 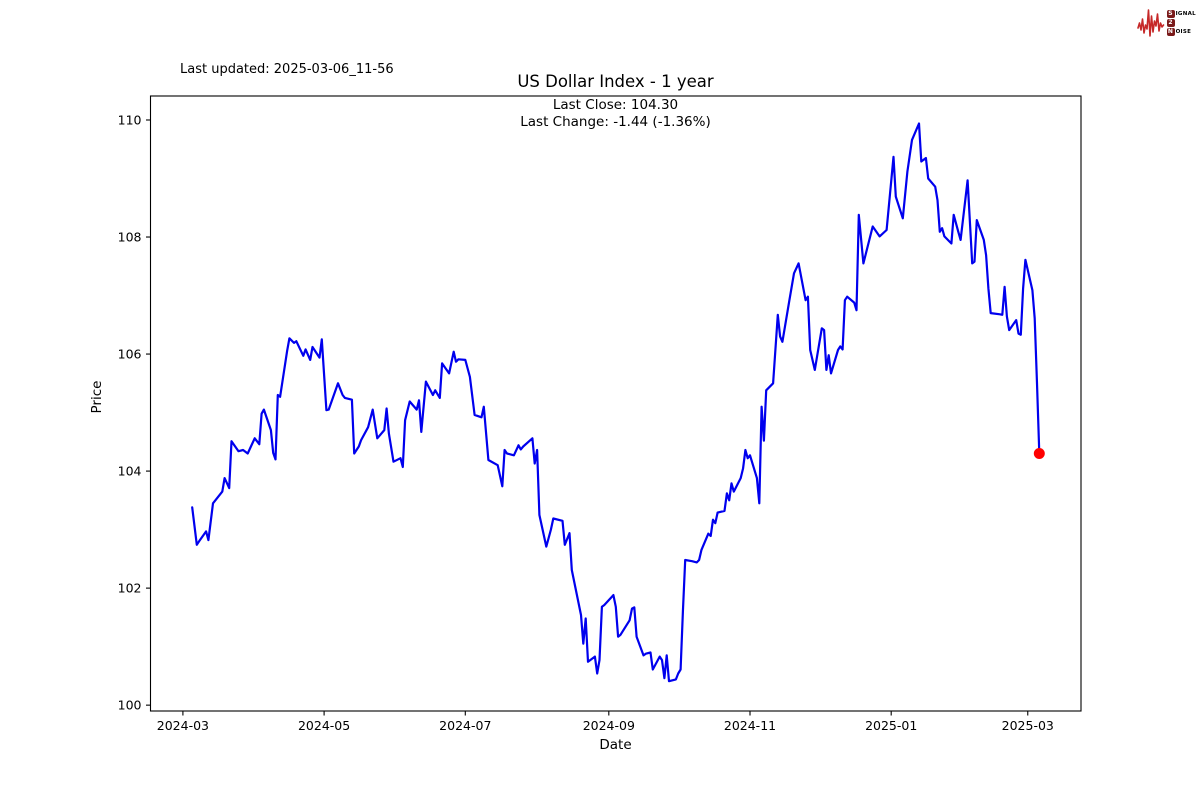 What do you see at coordinates (1150, 23) in the screenshot?
I see `waveform-icon` at bounding box center [1150, 23].